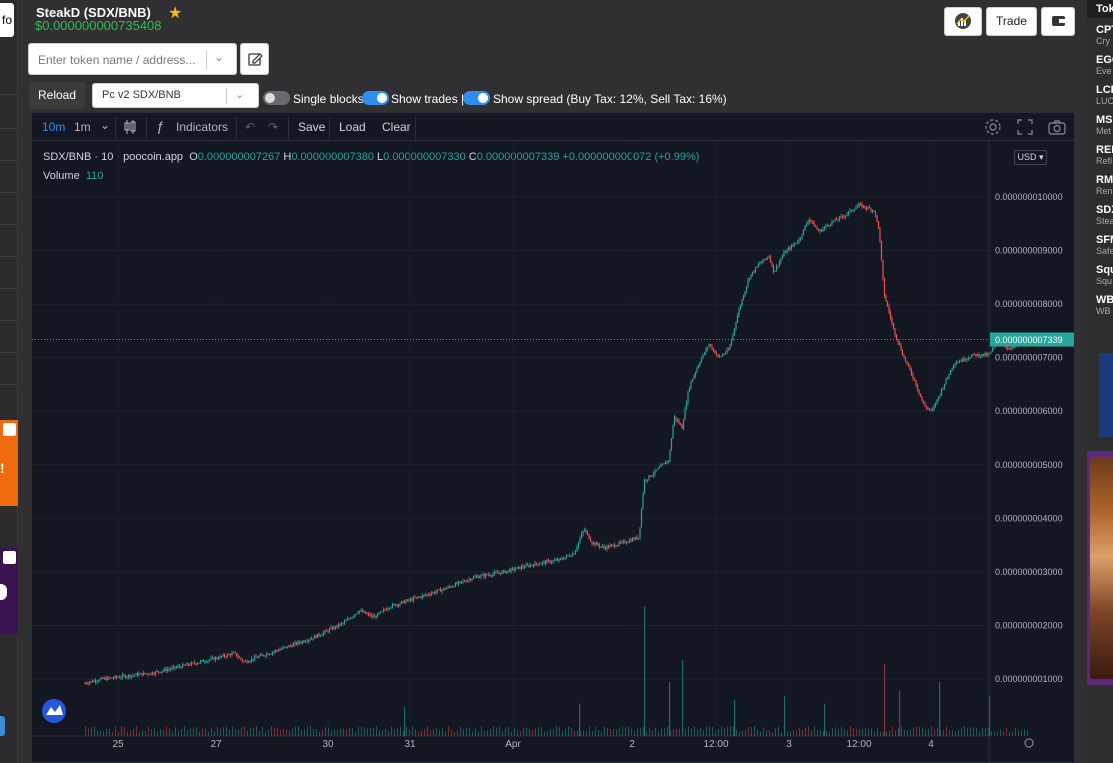 The width and height of the screenshot is (1113, 763). Describe the element at coordinates (1011, 21) in the screenshot. I see `trade-button: Trade` at that location.